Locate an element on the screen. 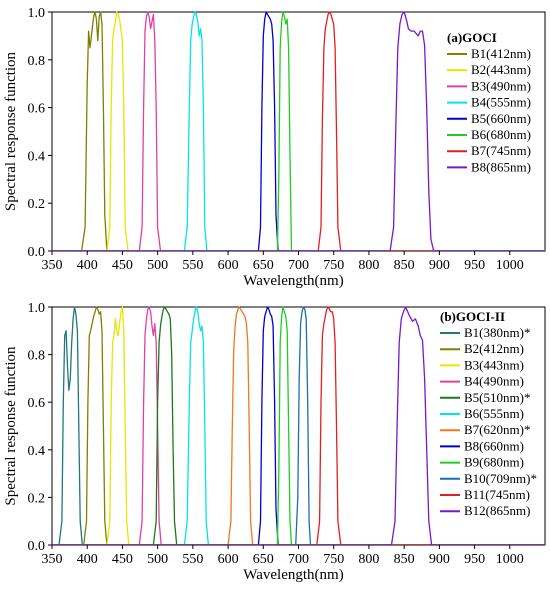 This screenshot has width=550, height=597. legend-label: B1(412nm) is located at coordinates (501, 53).